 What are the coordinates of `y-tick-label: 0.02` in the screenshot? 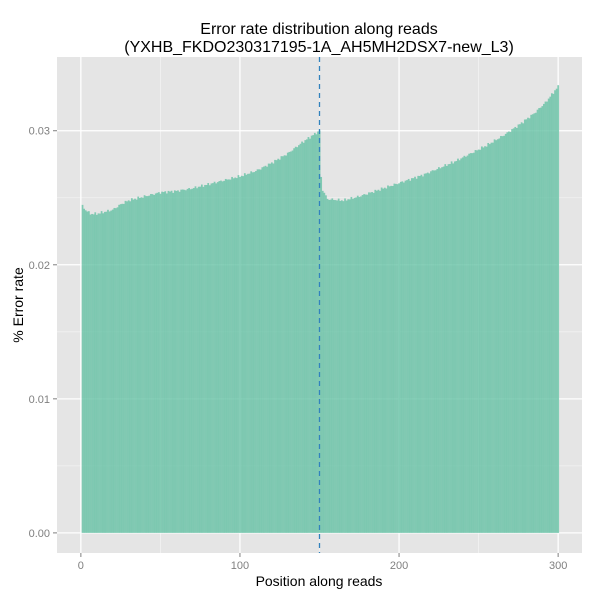 It's located at (39, 266).